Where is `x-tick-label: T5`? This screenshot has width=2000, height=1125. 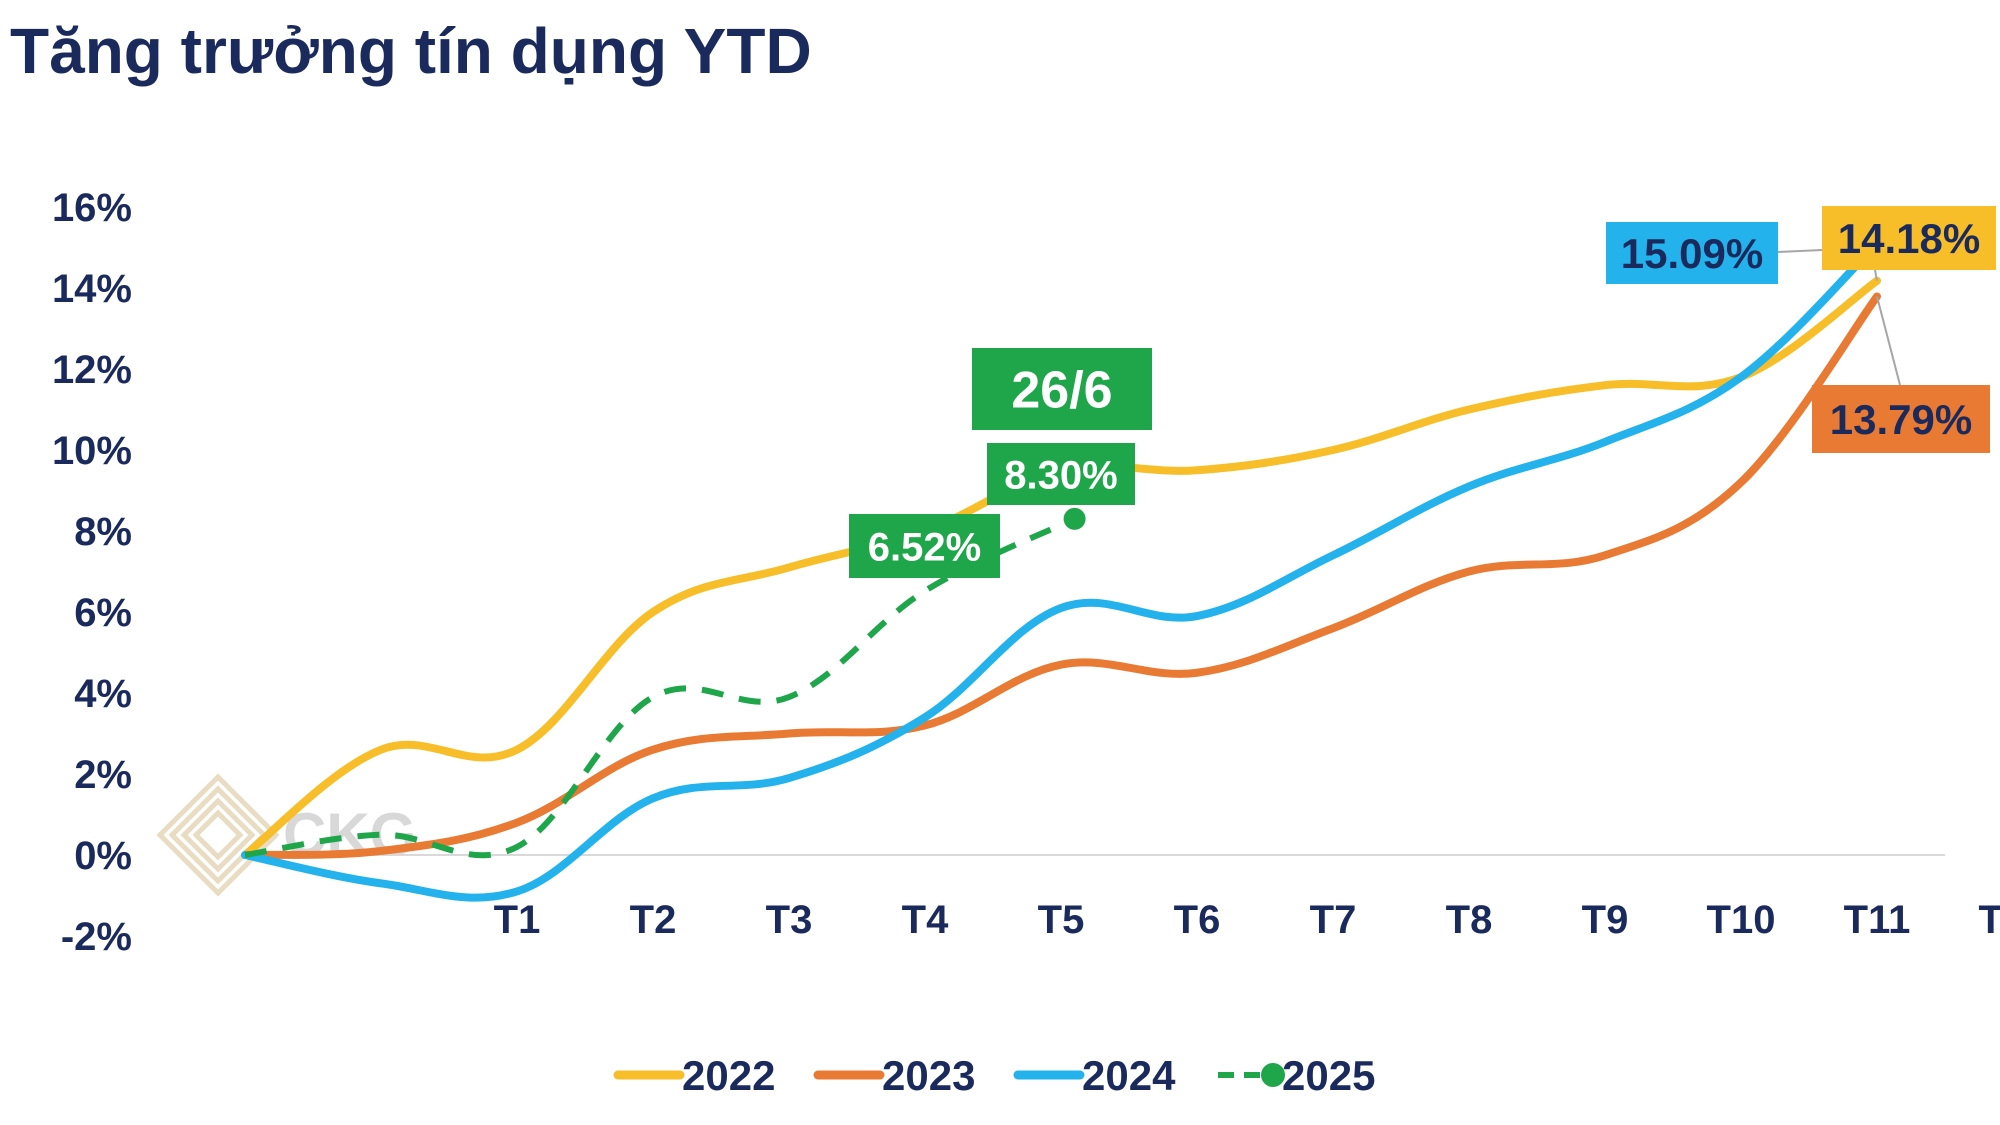
x-tick-label: T5 is located at coordinates (1061, 920).